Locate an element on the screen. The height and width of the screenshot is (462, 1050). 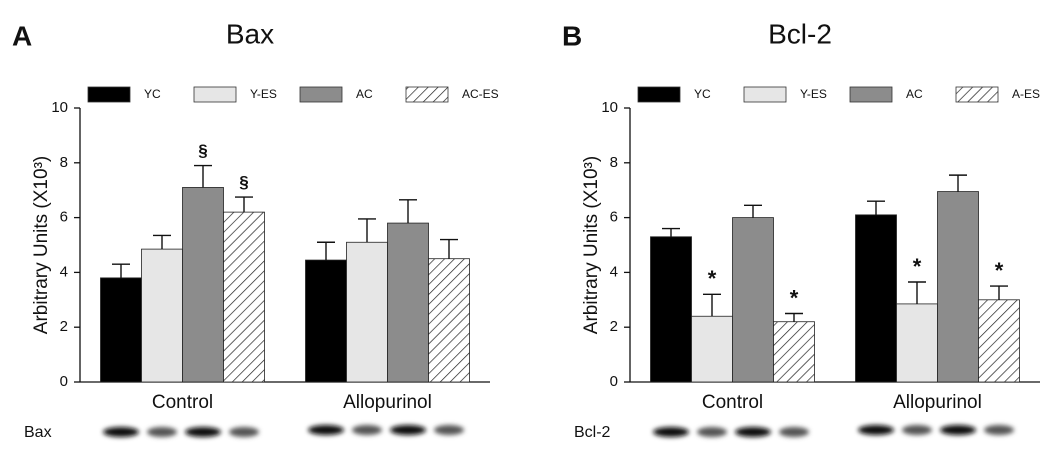
legend-label: A-ES is located at coordinates (1026, 94).